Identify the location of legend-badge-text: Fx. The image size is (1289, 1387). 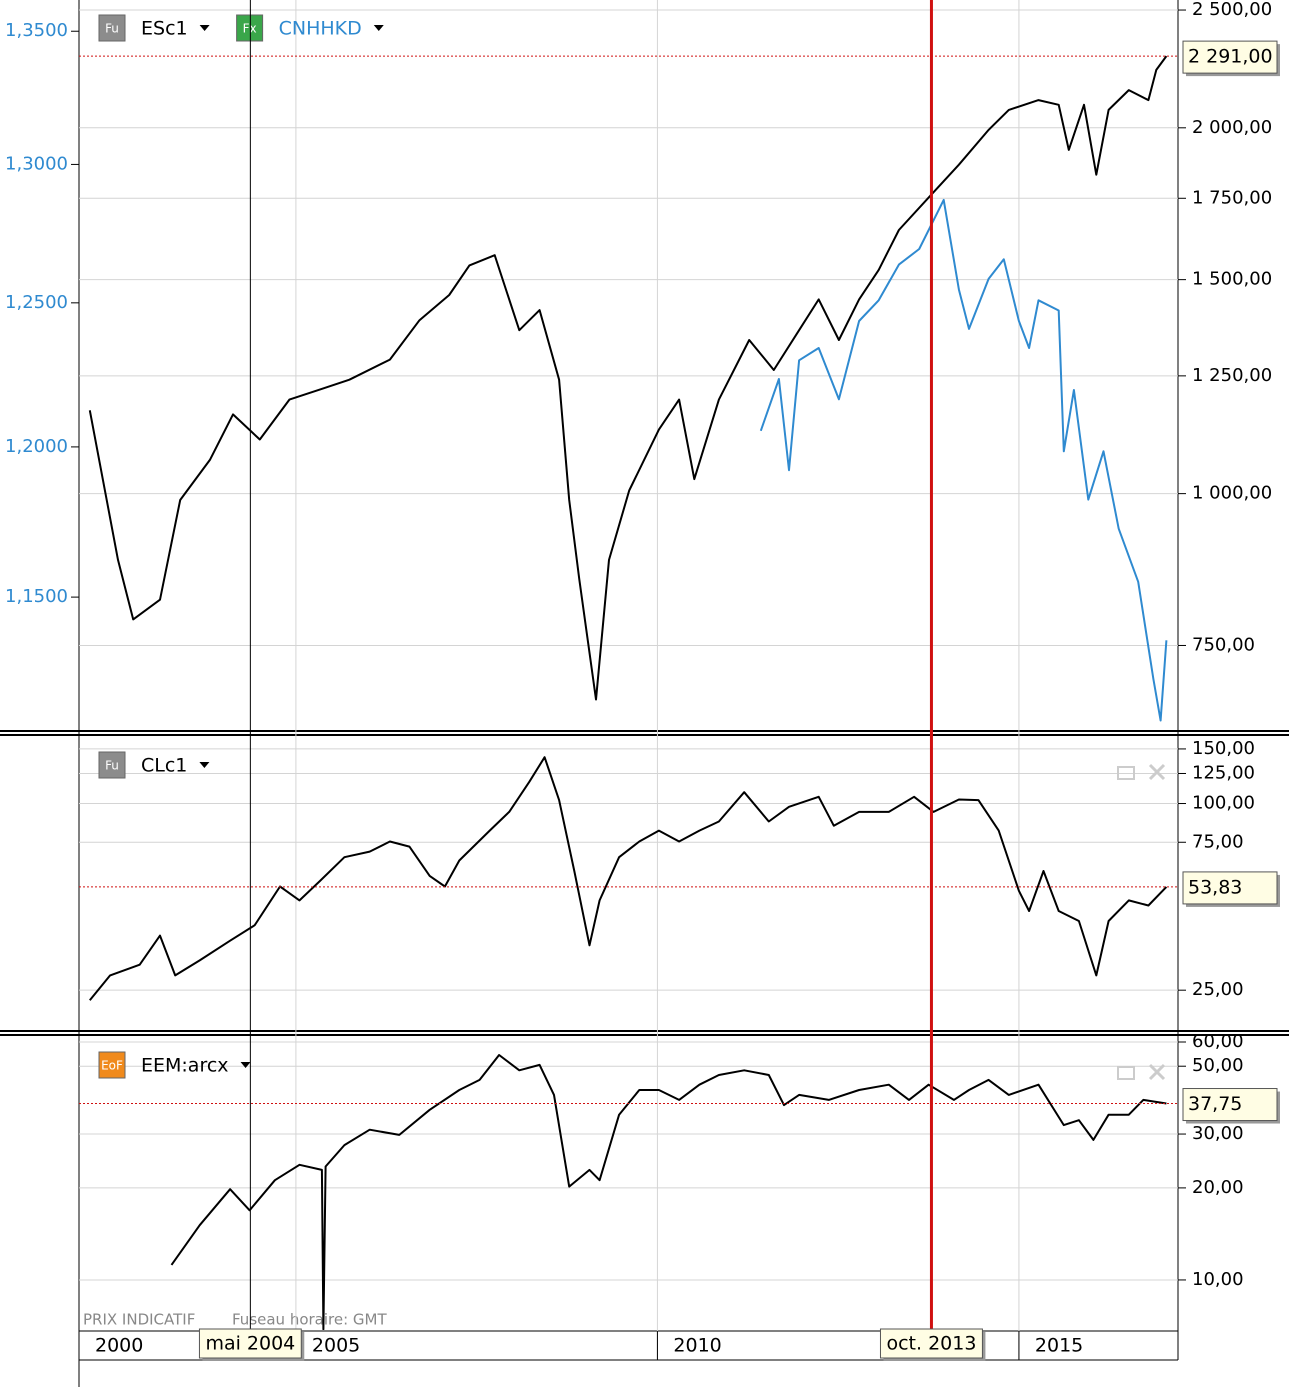
(250, 29).